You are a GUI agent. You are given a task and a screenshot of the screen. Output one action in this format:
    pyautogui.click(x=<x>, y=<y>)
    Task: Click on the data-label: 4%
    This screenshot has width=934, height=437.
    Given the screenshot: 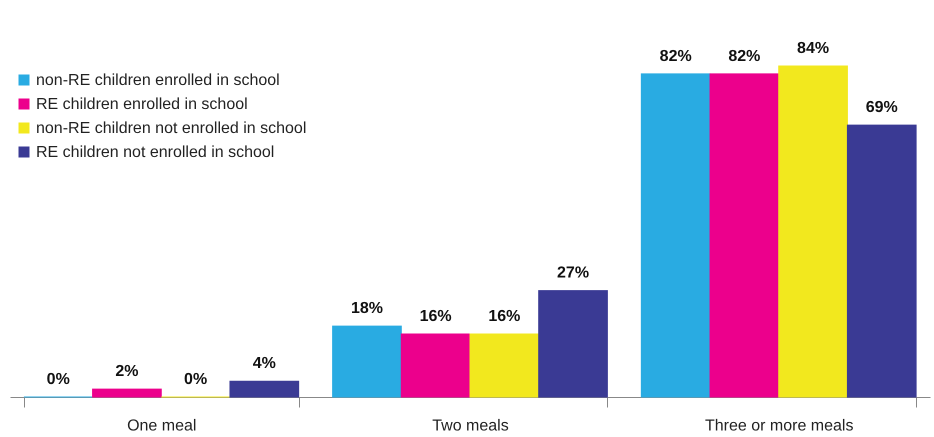 What is the action you would take?
    pyautogui.click(x=264, y=363)
    